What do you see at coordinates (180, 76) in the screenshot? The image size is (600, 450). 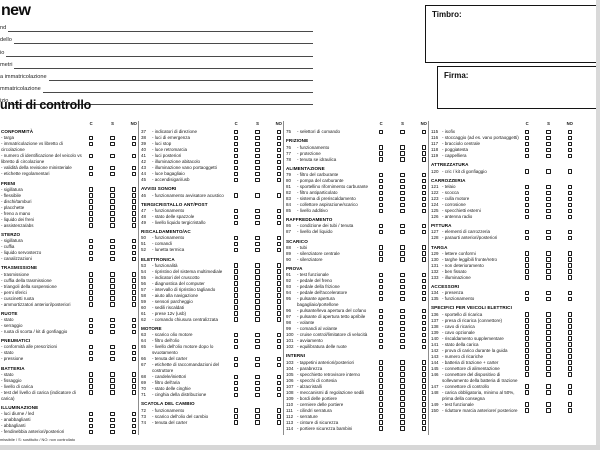 I see `form-field-line` at bounding box center [180, 76].